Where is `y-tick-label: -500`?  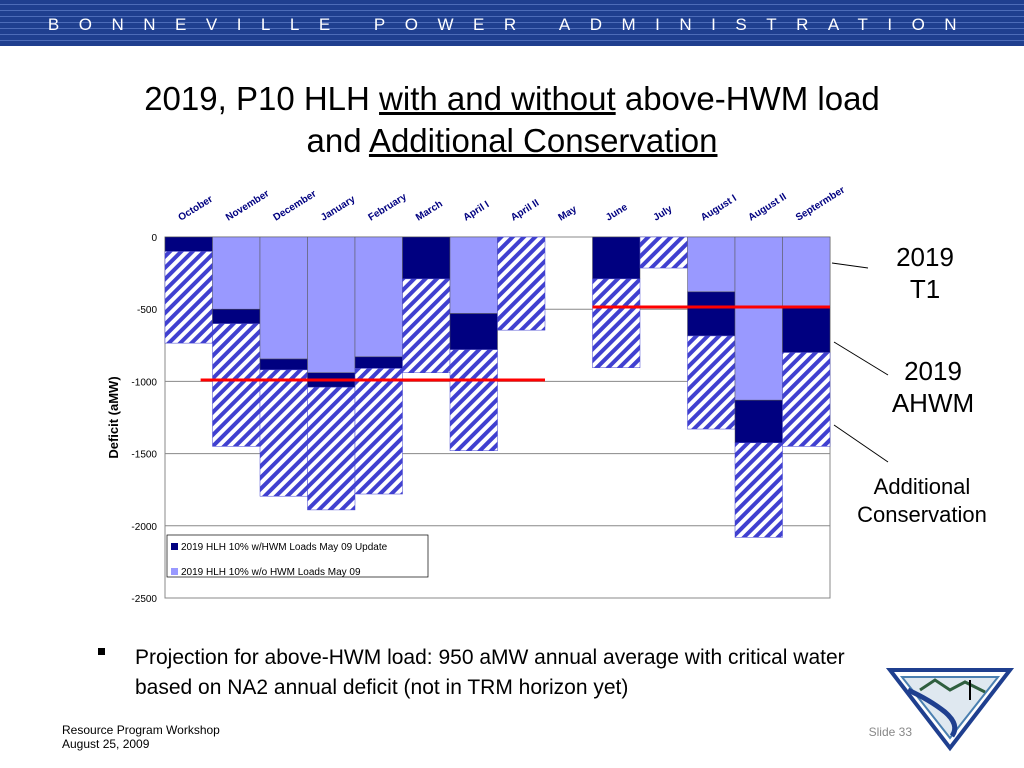
y-tick-label: -500 is located at coordinates (147, 310).